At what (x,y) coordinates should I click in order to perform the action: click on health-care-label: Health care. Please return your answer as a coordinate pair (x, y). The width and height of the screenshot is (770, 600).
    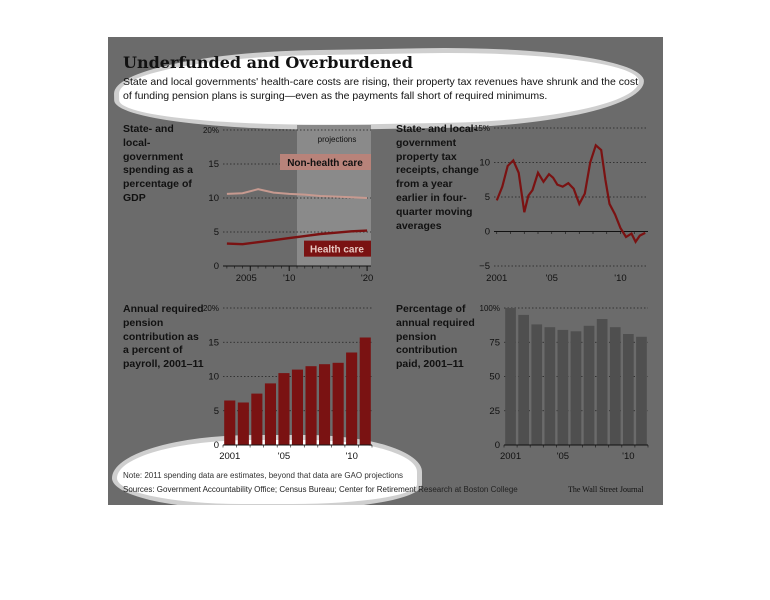
    Looking at the image, I should click on (337, 250).